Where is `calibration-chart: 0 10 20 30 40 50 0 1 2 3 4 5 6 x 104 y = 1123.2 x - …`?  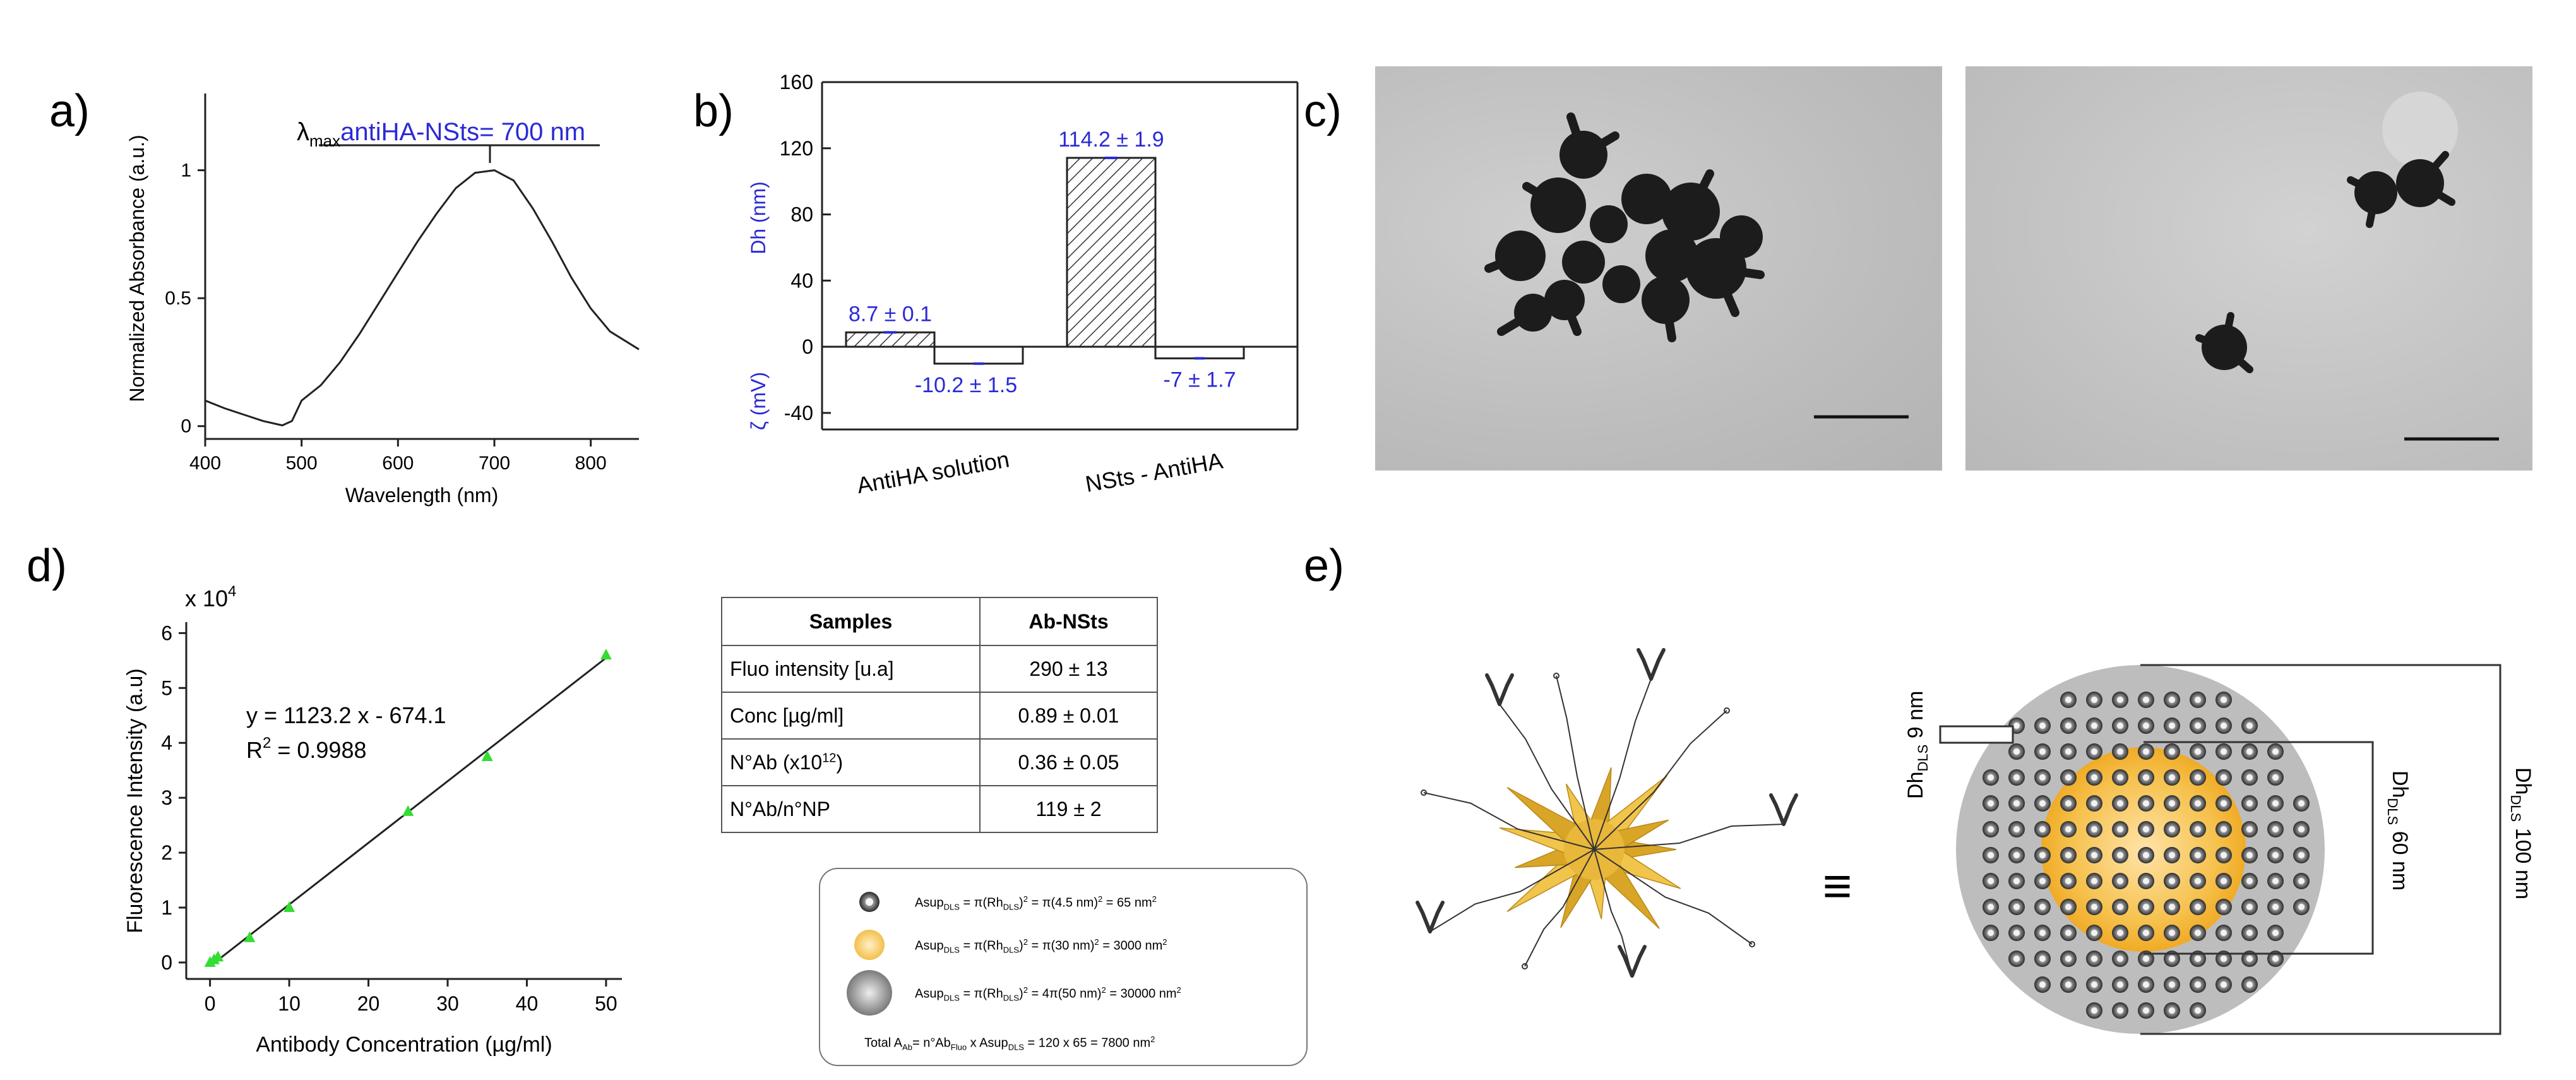
calibration-chart: 0 10 20 30 40 50 0 1 2 3 4 5 6 x 104 y = 1123.2 x - … is located at coordinates (372, 820).